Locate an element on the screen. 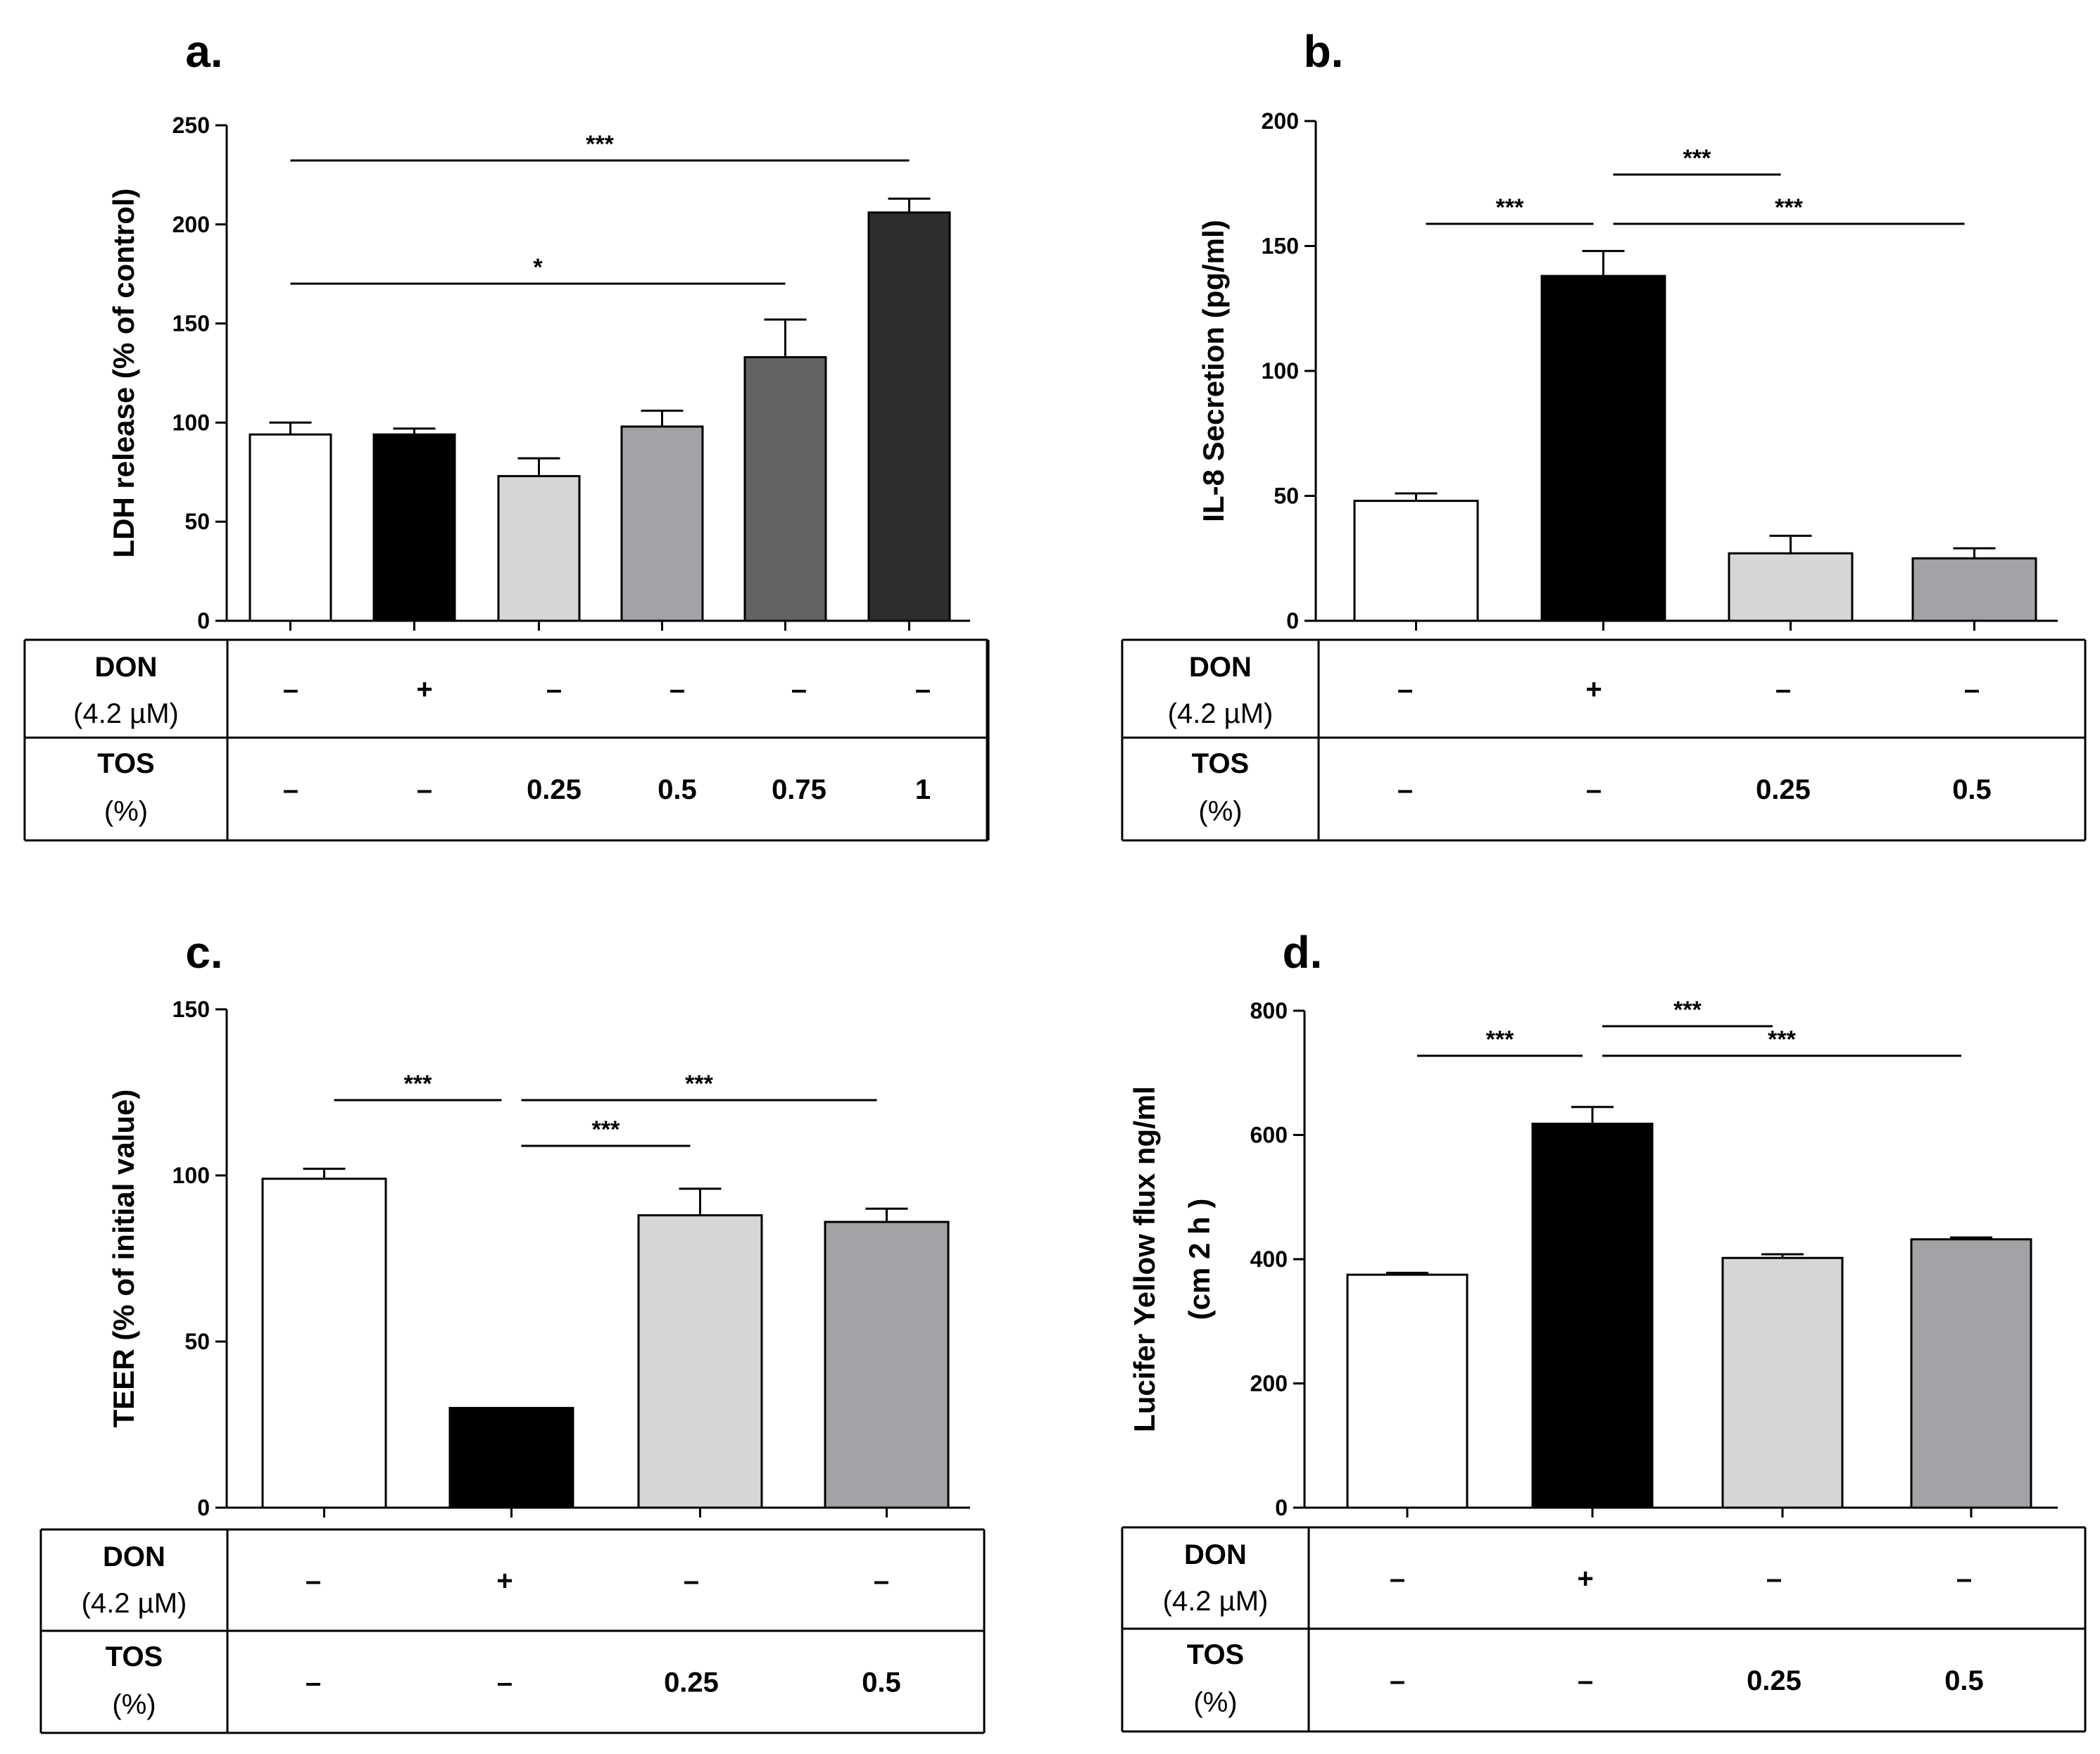 Image resolution: width=2100 pixels, height=1754 pixels. significance-label: * is located at coordinates (538, 267).